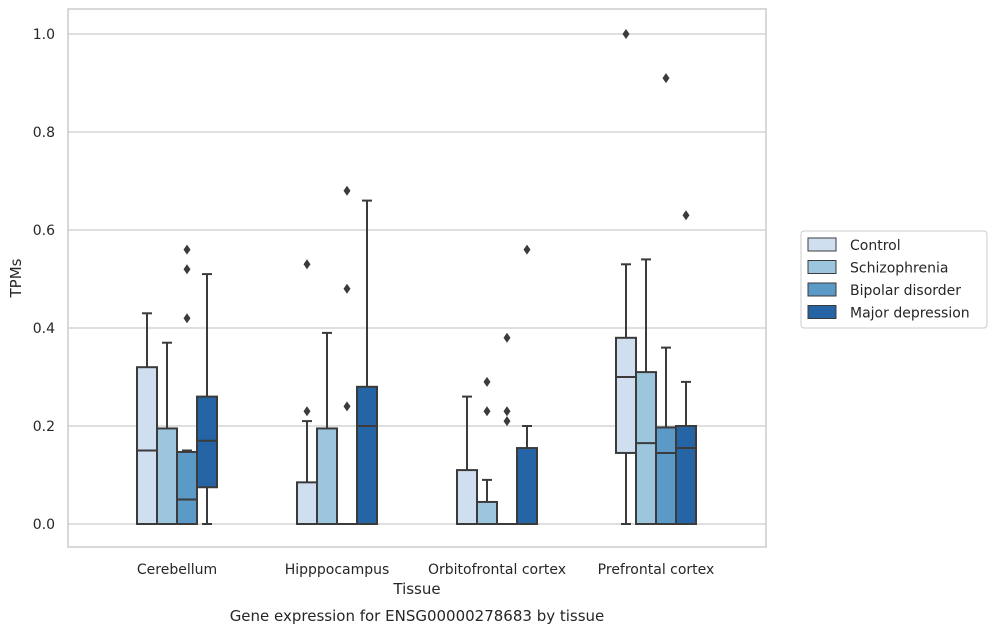 The width and height of the screenshot is (997, 634). Describe the element at coordinates (497, 570) in the screenshot. I see `x-tick-label: Orbitofrontal cortex` at that location.